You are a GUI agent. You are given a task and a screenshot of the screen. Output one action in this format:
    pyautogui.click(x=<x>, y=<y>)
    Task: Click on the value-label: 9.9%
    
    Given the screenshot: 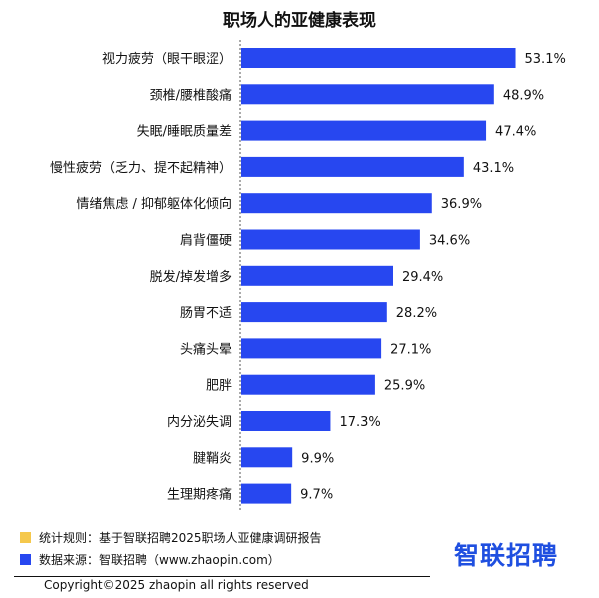 What is the action you would take?
    pyautogui.click(x=317, y=458)
    